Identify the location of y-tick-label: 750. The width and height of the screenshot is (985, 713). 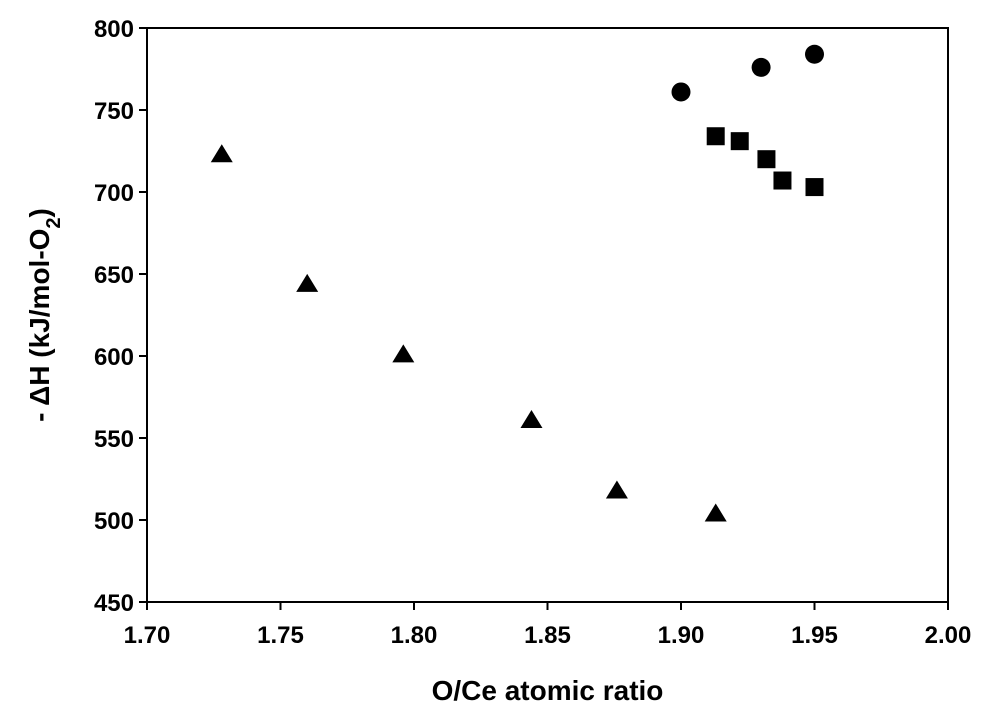
(114, 111).